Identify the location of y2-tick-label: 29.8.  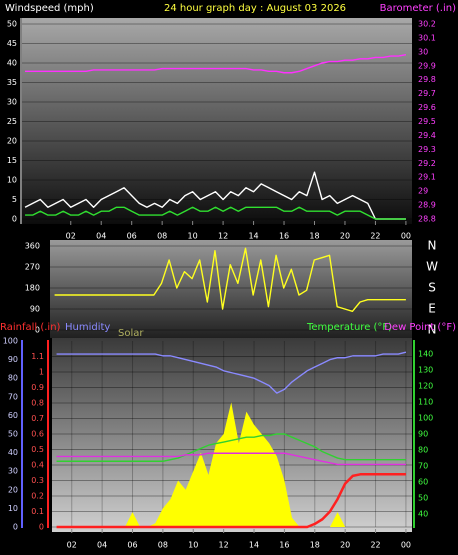
(427, 79).